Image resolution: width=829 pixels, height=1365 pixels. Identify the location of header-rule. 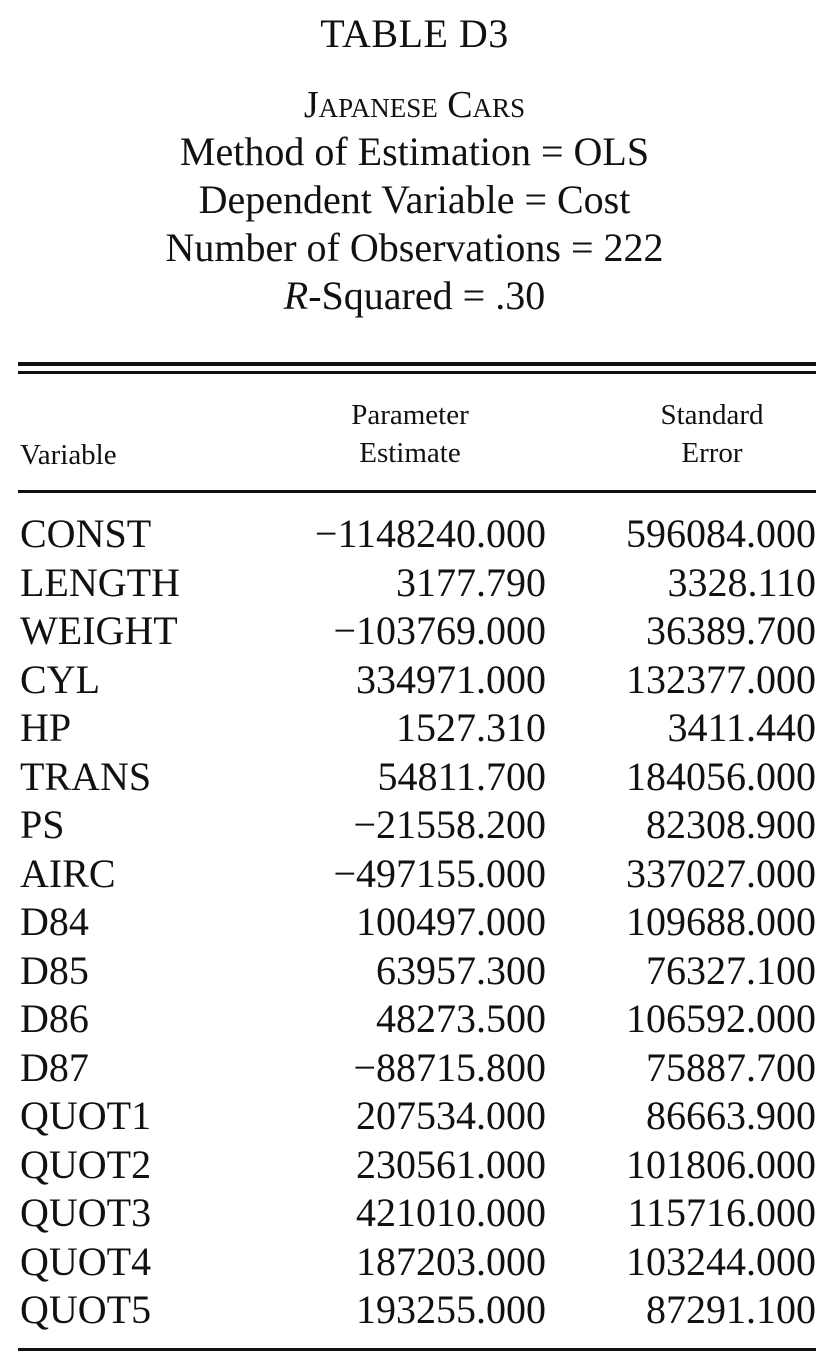
(417, 491).